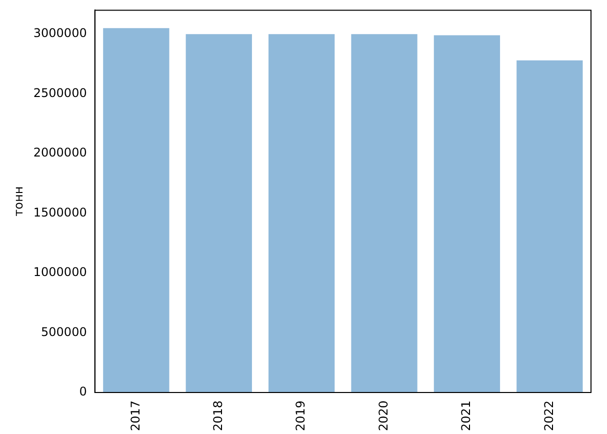  I want to click on y-axis-title: тонн, so click(18, 201).